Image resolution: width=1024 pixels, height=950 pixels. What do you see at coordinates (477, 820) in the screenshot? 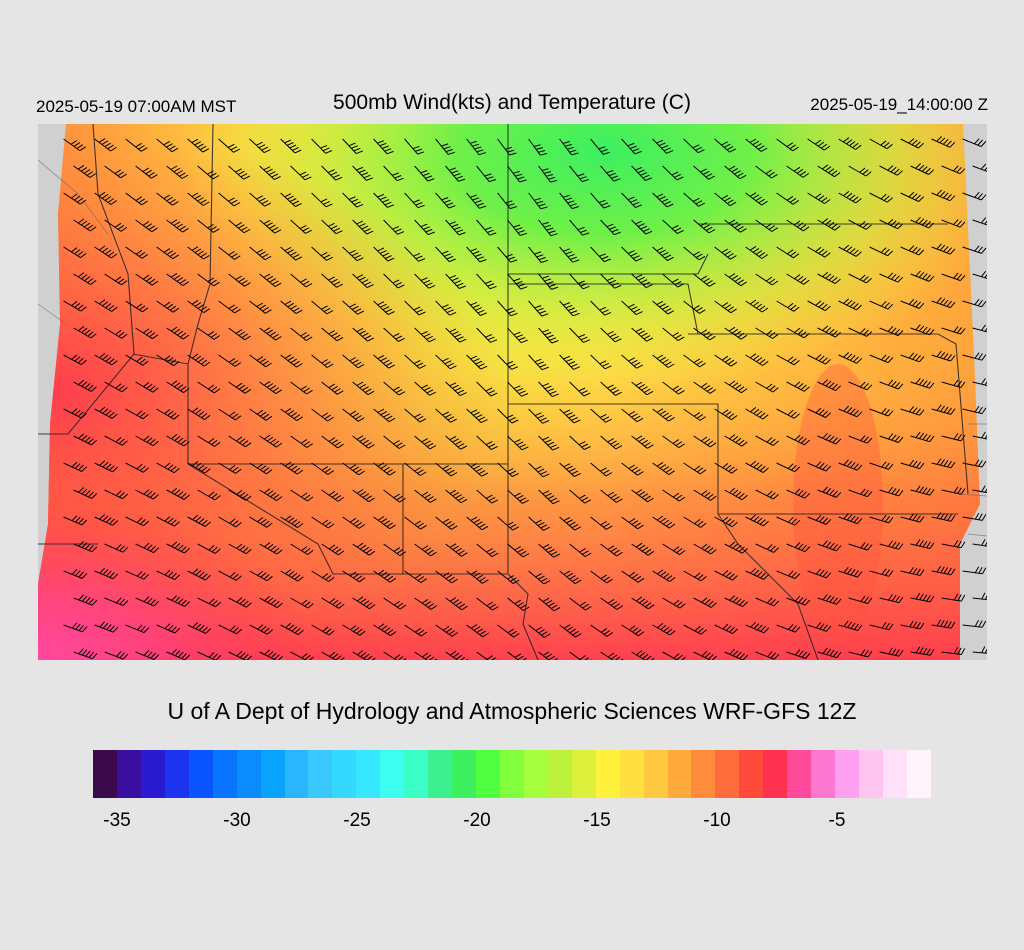
I see `colorbar-tick-label: -20` at bounding box center [477, 820].